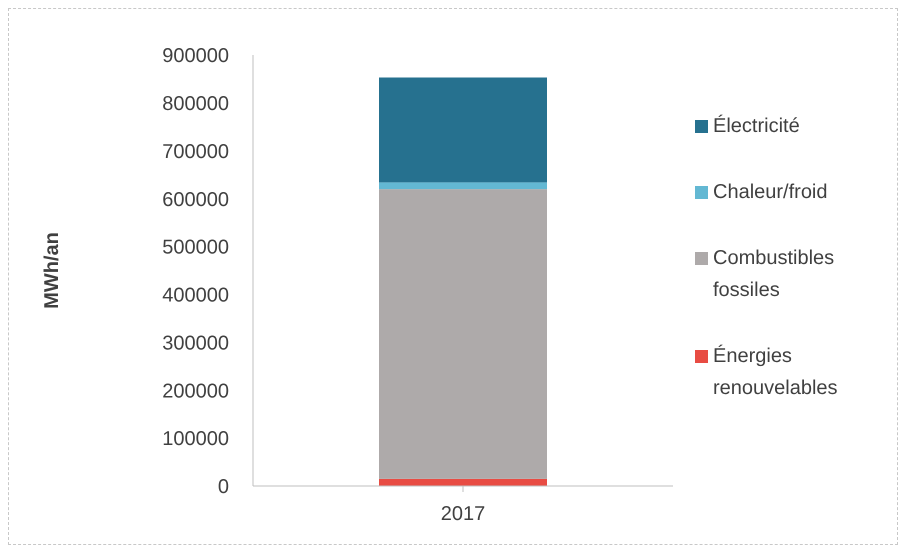 This screenshot has height=553, width=906. What do you see at coordinates (195, 151) in the screenshot?
I see `y-tick-label: 700000` at bounding box center [195, 151].